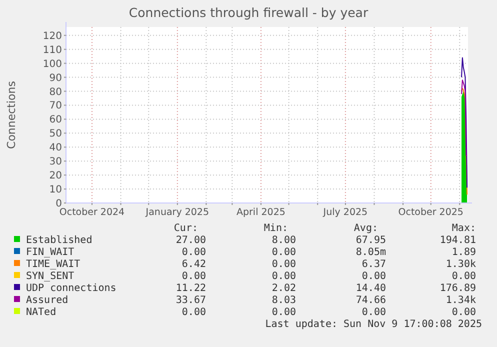 The height and width of the screenshot is (347, 497). Describe the element at coordinates (55, 78) in the screenshot. I see `y-tick-label: 90` at that location.